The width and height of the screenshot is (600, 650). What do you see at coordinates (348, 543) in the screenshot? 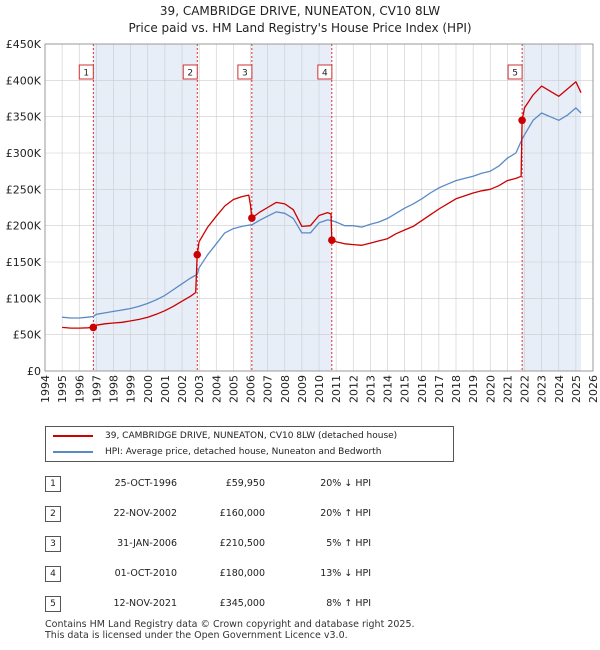
I see `sale-hpi-change: 5% ↑ HPI` at bounding box center [348, 543].